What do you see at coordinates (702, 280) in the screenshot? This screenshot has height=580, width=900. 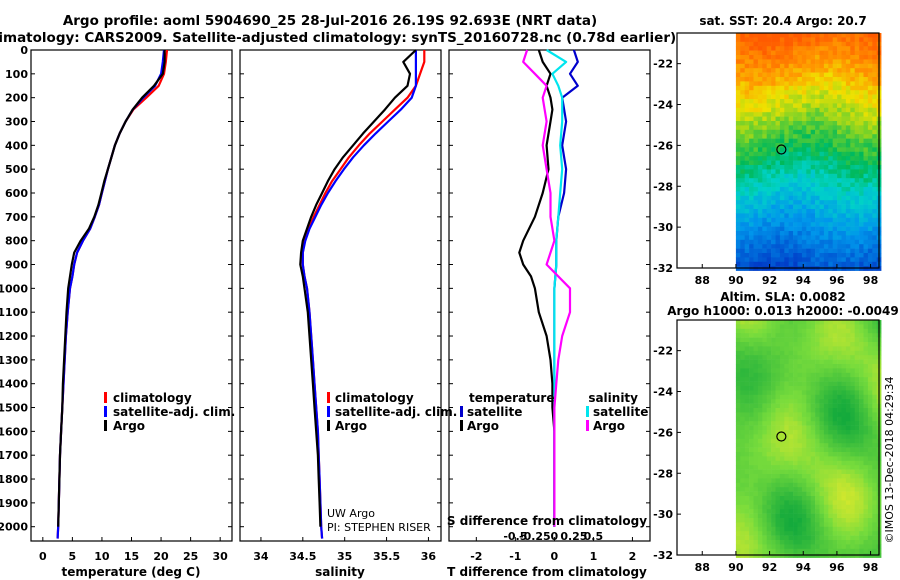 I see `lon-tick-label: 88` at bounding box center [702, 280].